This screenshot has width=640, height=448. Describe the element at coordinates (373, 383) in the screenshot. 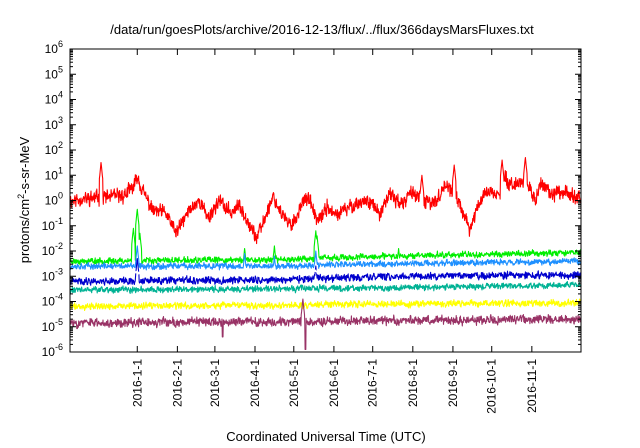

I see `x-tick-label: 2016-7-1` at that location.